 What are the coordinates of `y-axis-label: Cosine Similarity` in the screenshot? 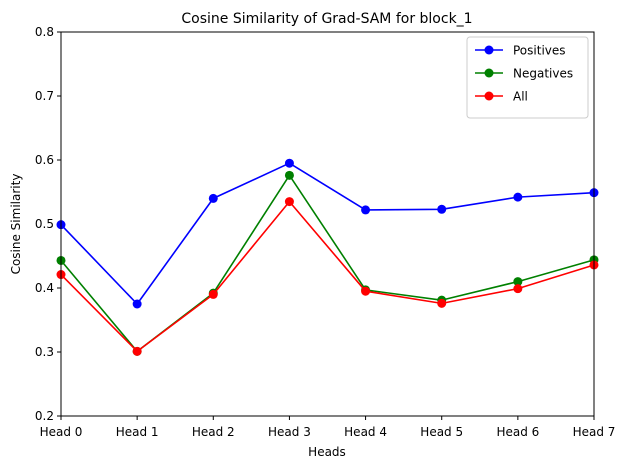 It's located at (16, 224).